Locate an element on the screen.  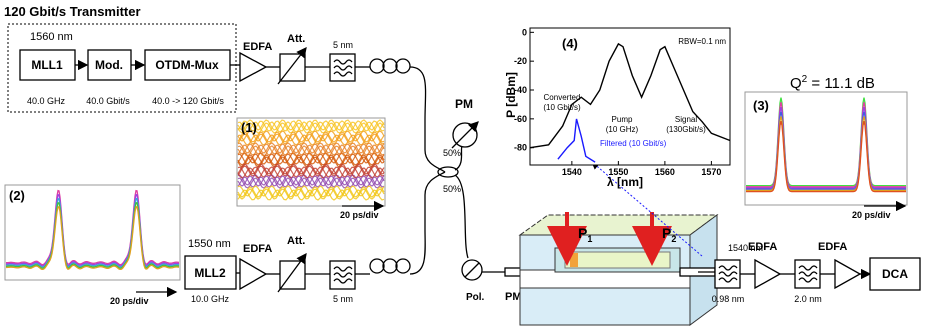
power-meter-arrow is located at coordinates (465, 135).